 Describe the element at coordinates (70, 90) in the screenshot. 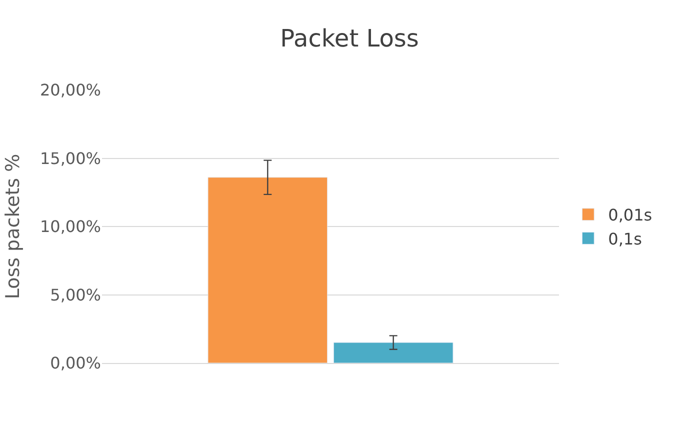

I see `y-tick-label: 20,00%` at that location.